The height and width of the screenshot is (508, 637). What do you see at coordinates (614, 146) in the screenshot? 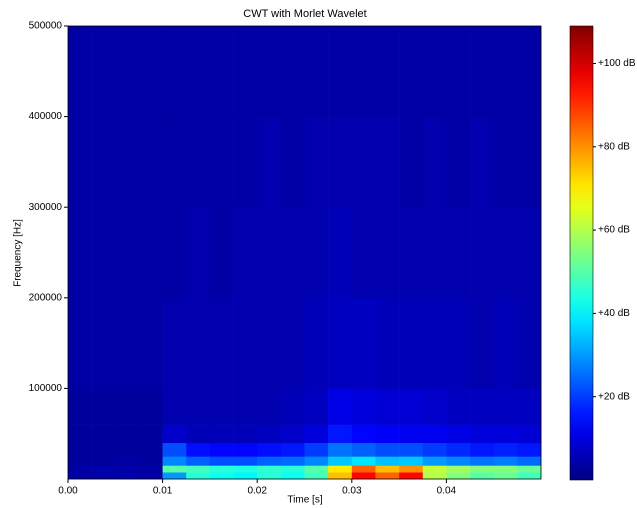
I see `colorbar-tick-label: +80 dB` at bounding box center [614, 146].